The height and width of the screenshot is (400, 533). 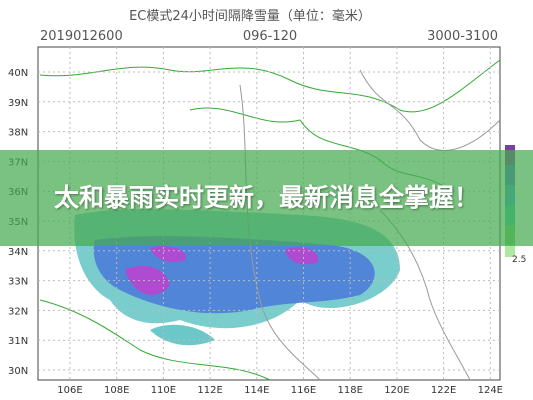 I want to click on lon-label: 112E, so click(x=209, y=390).